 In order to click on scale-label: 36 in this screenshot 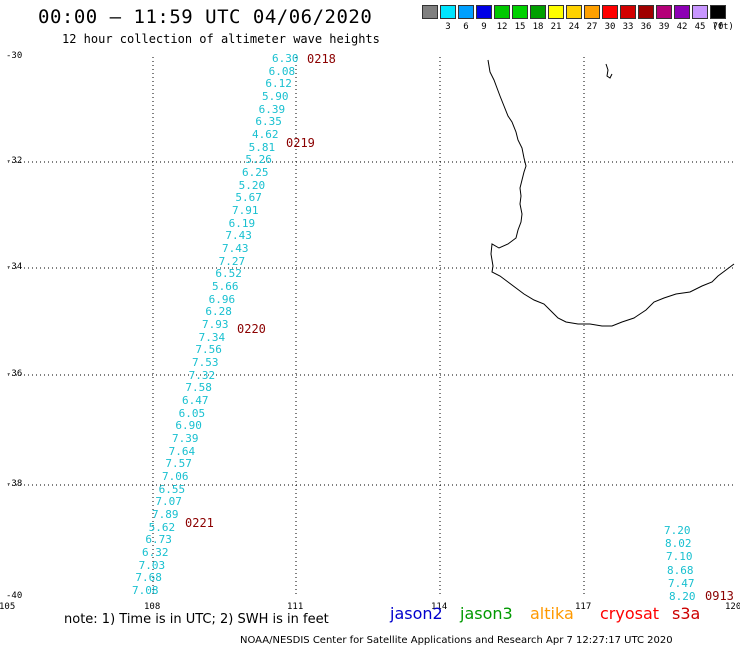, I will do `click(646, 27)`.